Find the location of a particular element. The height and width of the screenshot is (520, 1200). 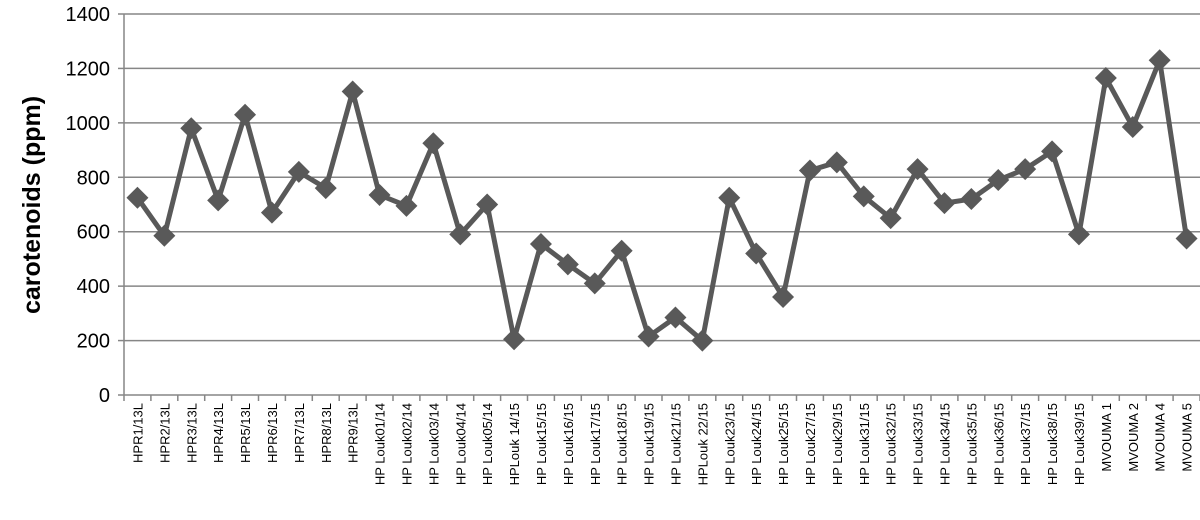

x-tick-label: HP Louk16/15 is located at coordinates (568, 444).